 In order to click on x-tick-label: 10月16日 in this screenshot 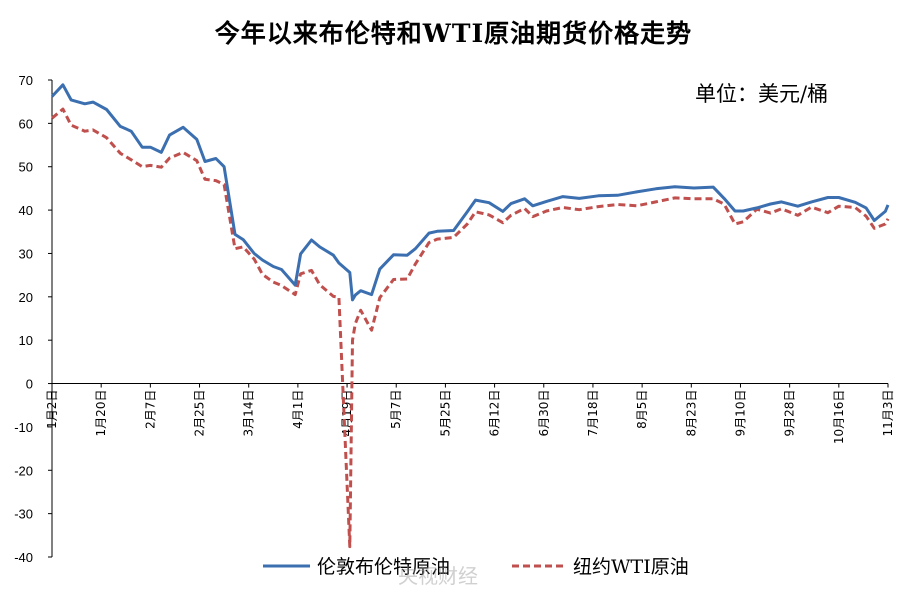, I will do `click(839, 417)`.